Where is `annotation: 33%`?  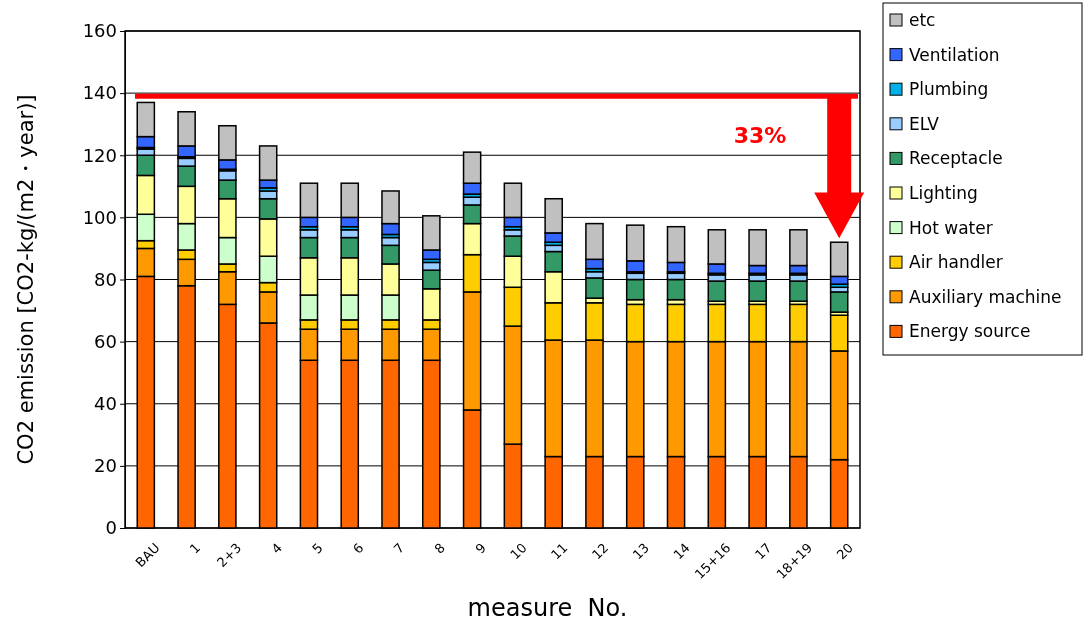
annotation: 33% is located at coordinates (760, 135).